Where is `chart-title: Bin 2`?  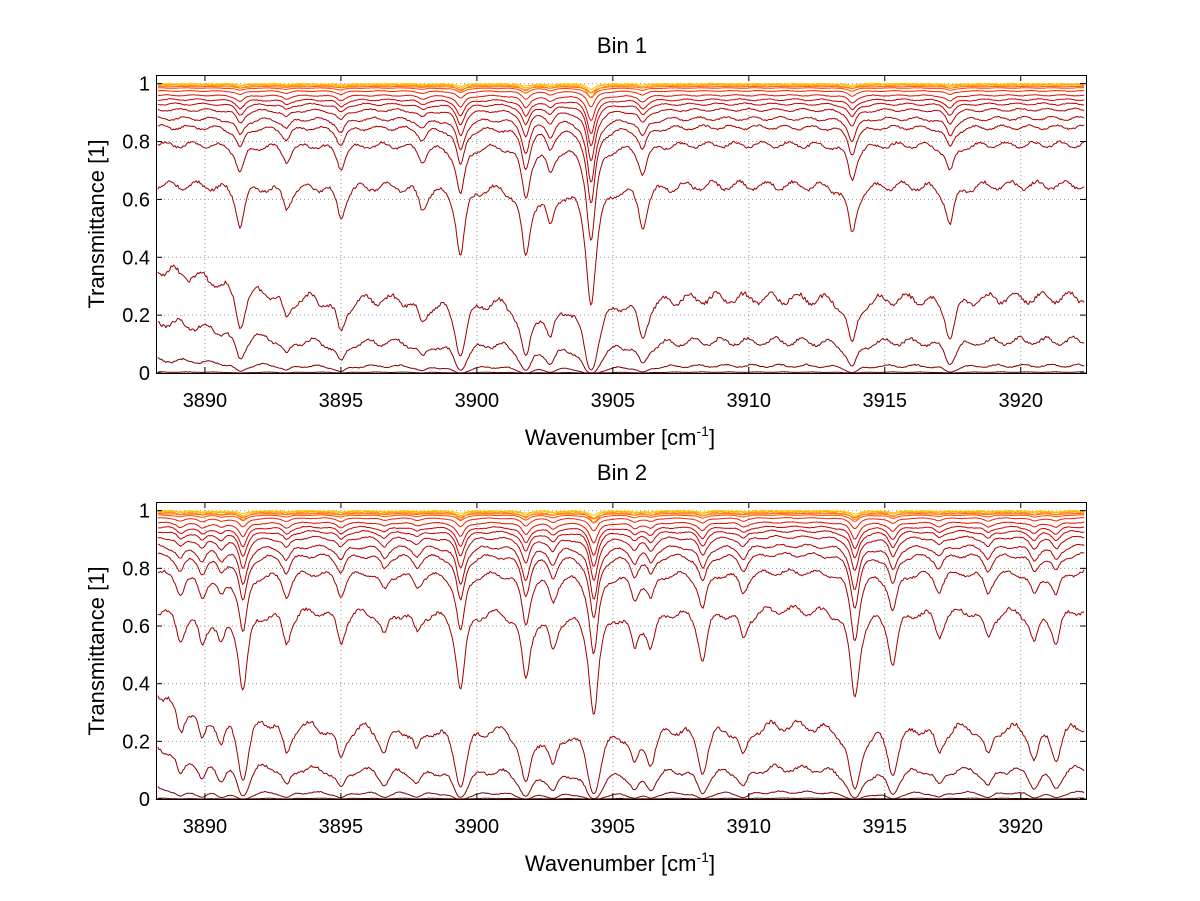 chart-title: Bin 2 is located at coordinates (622, 472).